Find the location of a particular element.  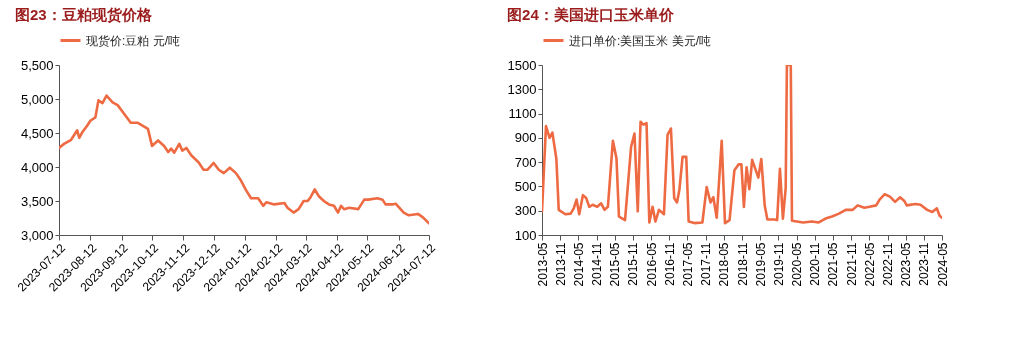

x-tick-label: 2015-11 is located at coordinates (633, 264).